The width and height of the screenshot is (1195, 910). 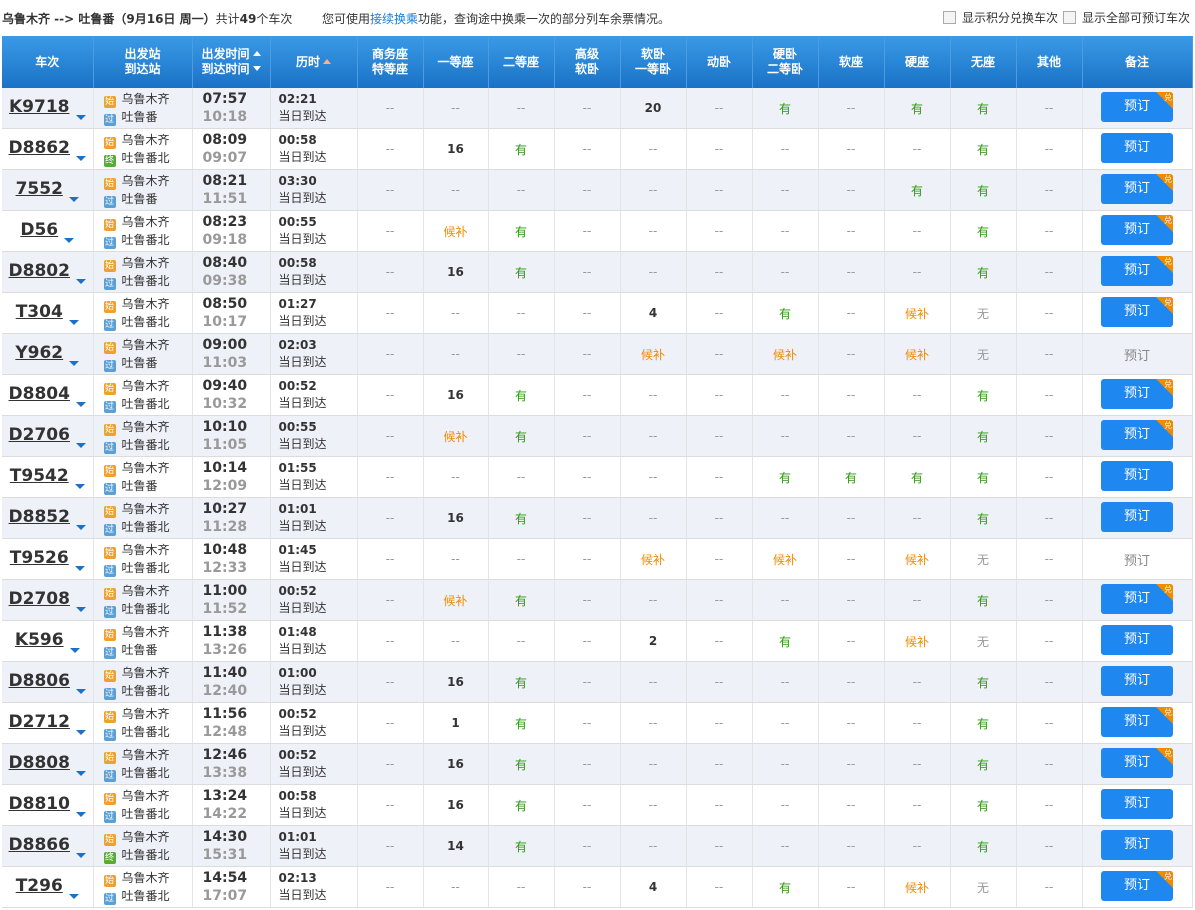 I want to click on seat-availability: 2, so click(x=653, y=641).